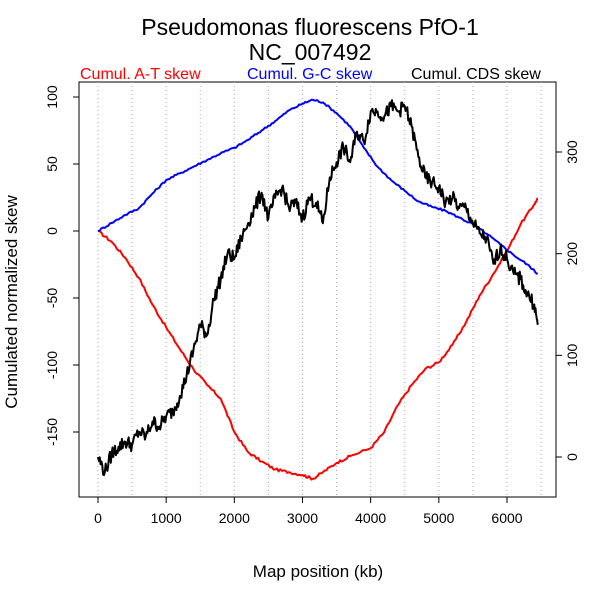 This screenshot has width=600, height=600. Describe the element at coordinates (370, 518) in the screenshot. I see `x-tick-label: 4000` at that location.